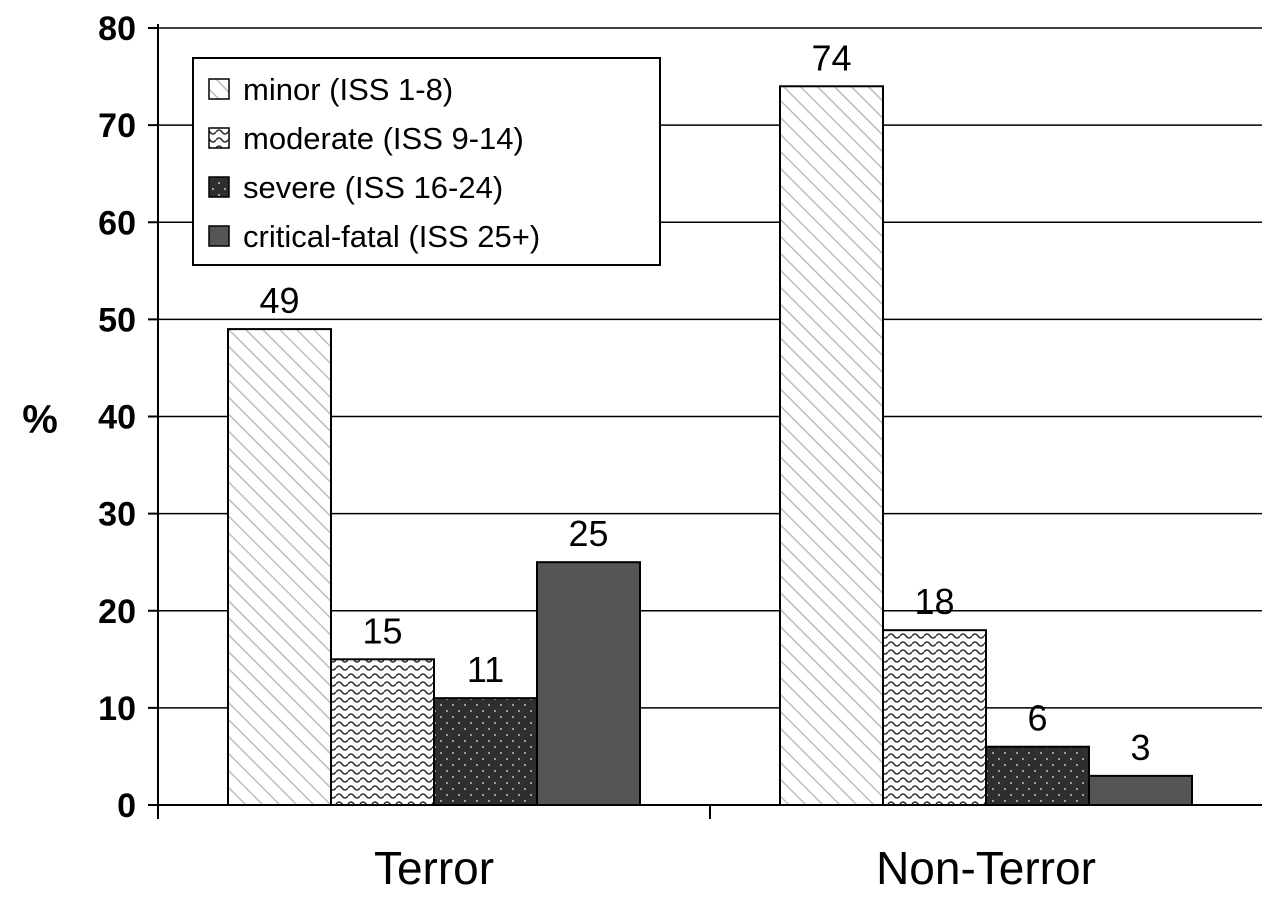  Describe the element at coordinates (117, 320) in the screenshot. I see `y-tick-label: 50` at that location.